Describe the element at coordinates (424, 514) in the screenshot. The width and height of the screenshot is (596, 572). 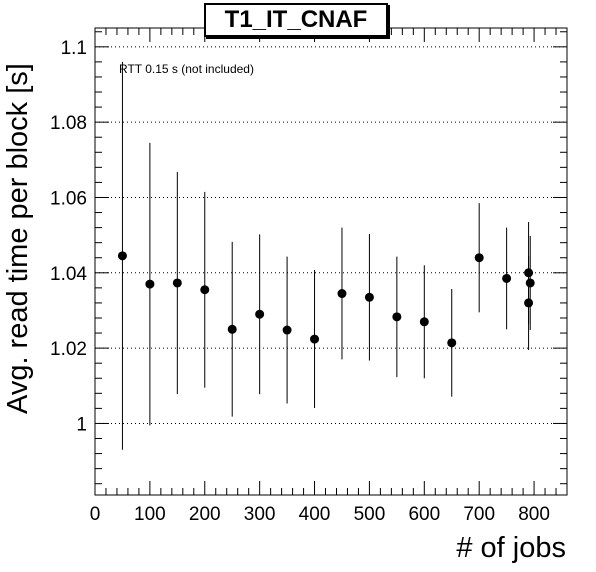
I see `x-tick-label: 600` at that location.